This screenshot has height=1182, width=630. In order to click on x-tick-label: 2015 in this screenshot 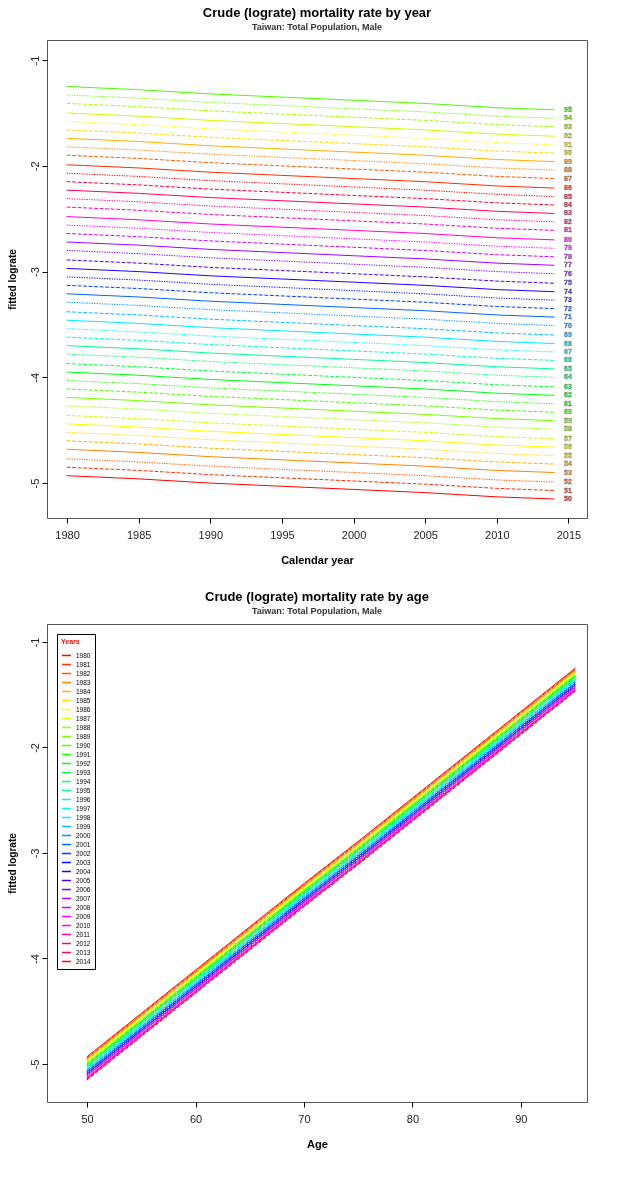, I will do `click(569, 534)`.